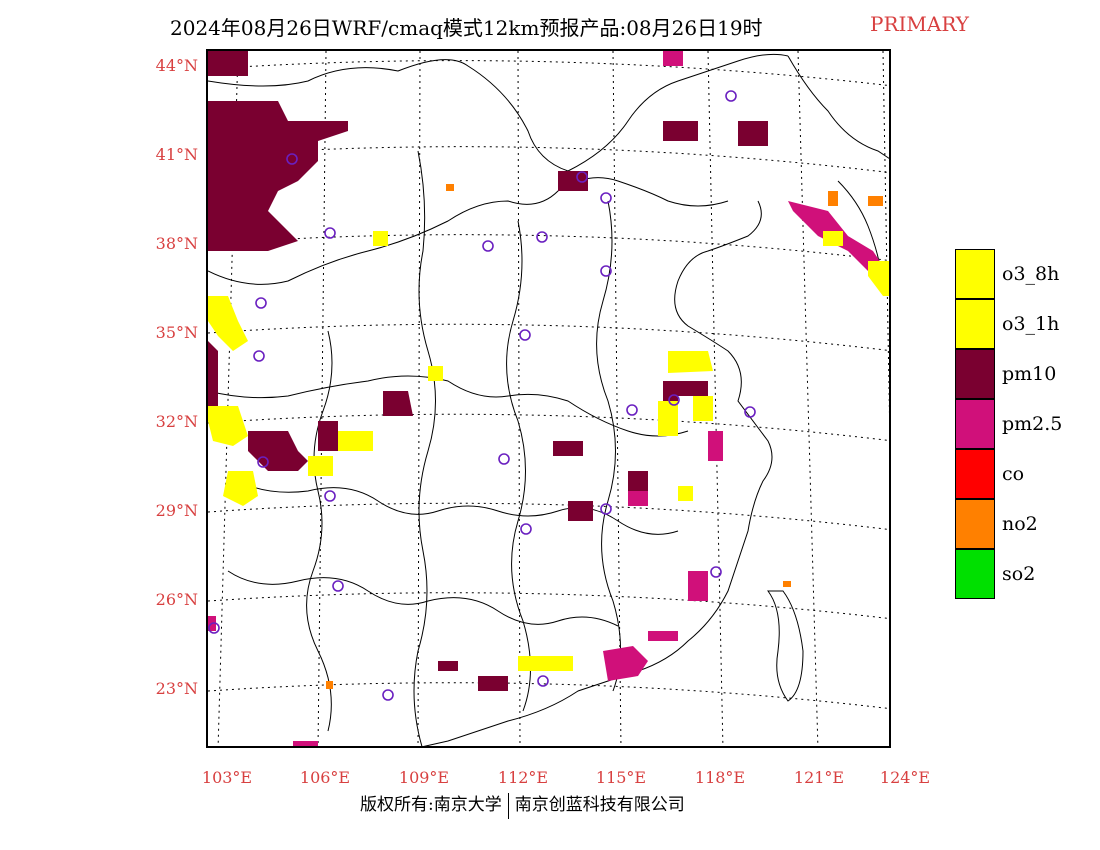 The image size is (1100, 850). Describe the element at coordinates (1031, 324) in the screenshot. I see `legend-label: o3_1h` at that location.